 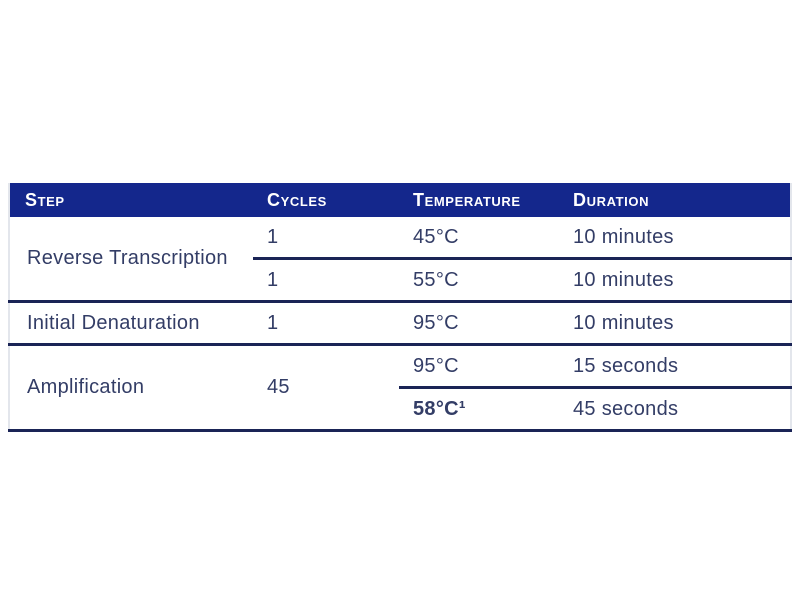 I want to click on cell-duration: 45 seconds, so click(x=675, y=409).